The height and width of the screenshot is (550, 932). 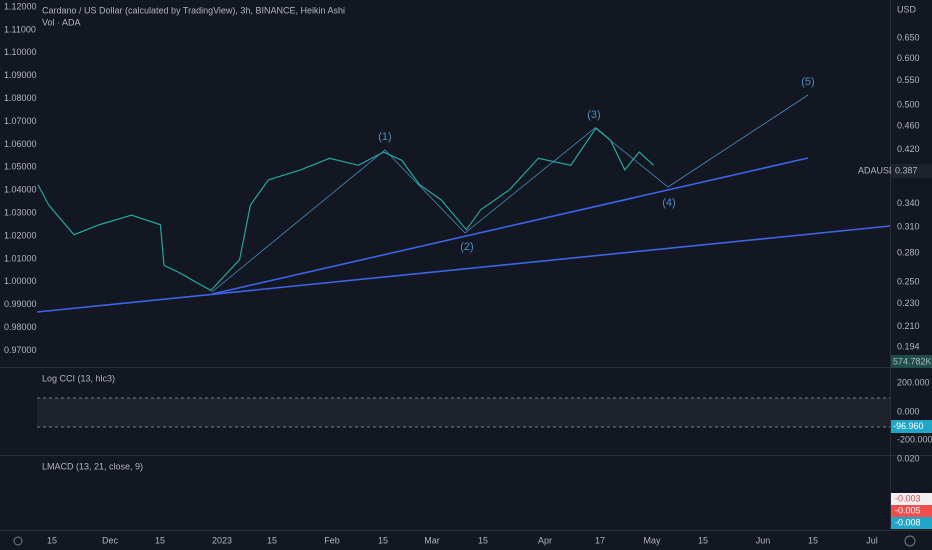 I want to click on price-scale-label: 0.210, so click(x=908, y=326).